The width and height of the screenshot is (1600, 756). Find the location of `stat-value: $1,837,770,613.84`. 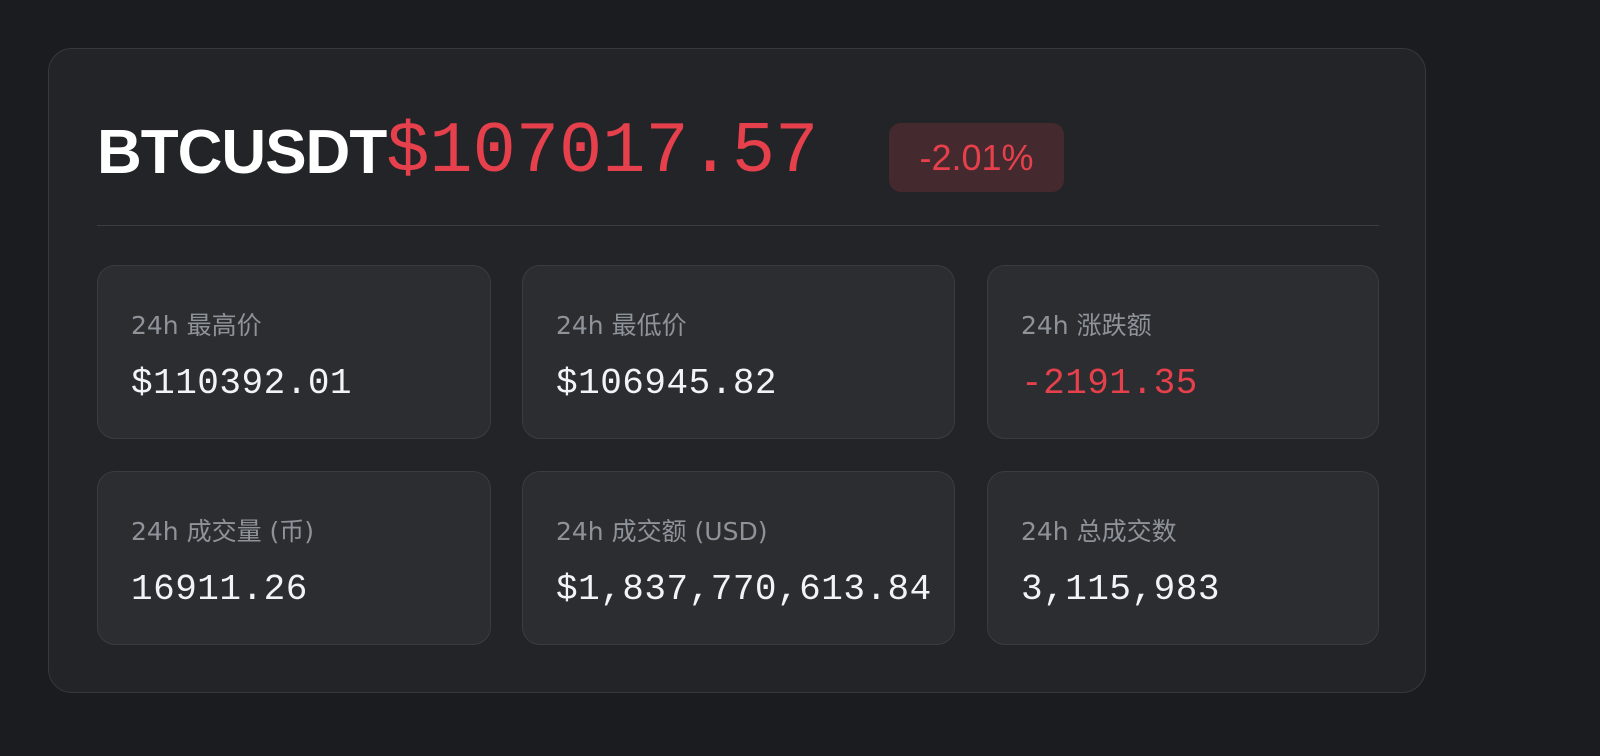

stat-value: $1,837,770,613.84 is located at coordinates (744, 589).